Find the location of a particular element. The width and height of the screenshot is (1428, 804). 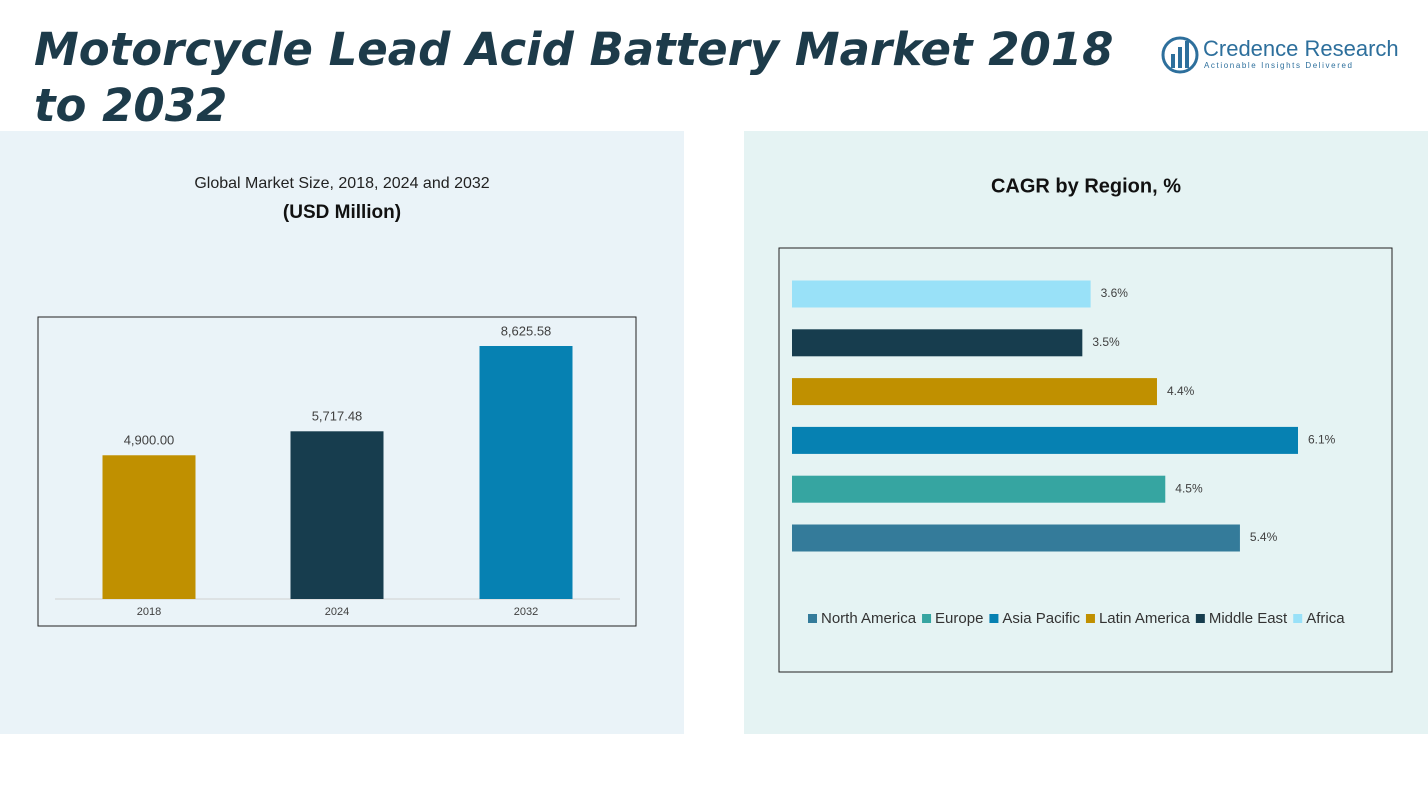

legend-label: Africa is located at coordinates (1325, 618).